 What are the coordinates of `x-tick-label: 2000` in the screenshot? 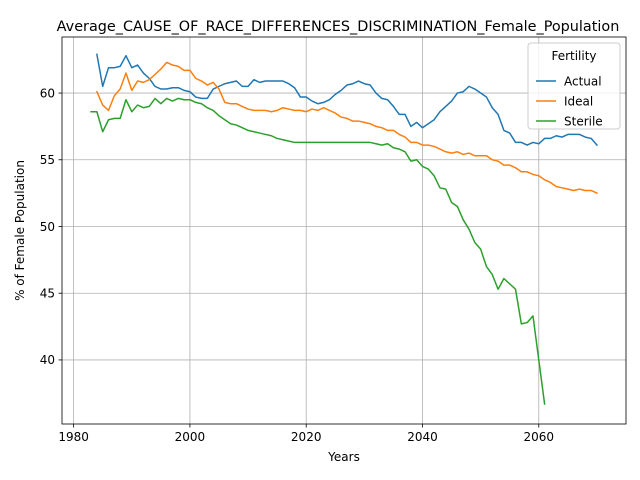 It's located at (190, 437).